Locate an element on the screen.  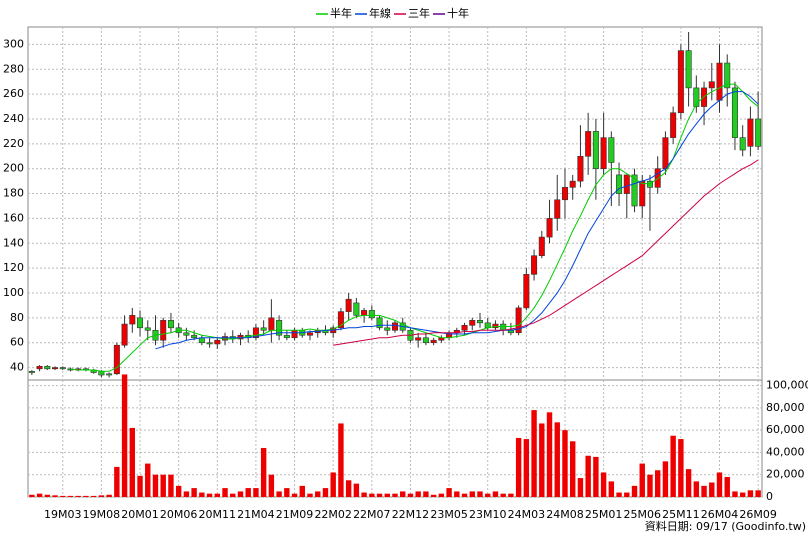
y-tick-label: 200 is located at coordinates (13, 168).